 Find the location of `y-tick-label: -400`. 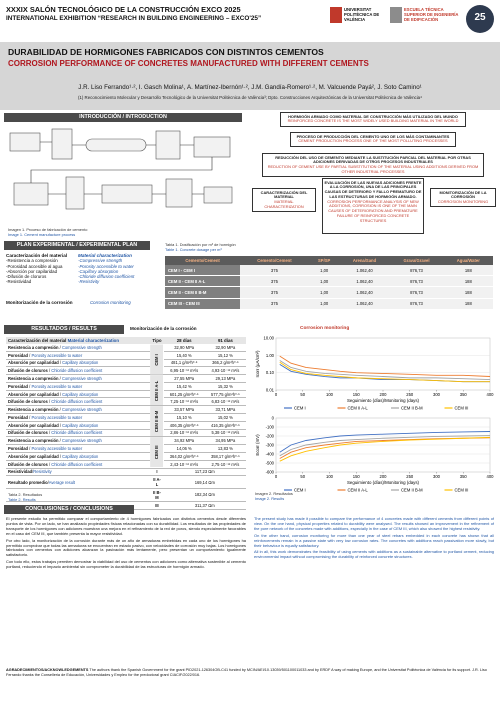

y-tick-label: -400 is located at coordinates (270, 454).